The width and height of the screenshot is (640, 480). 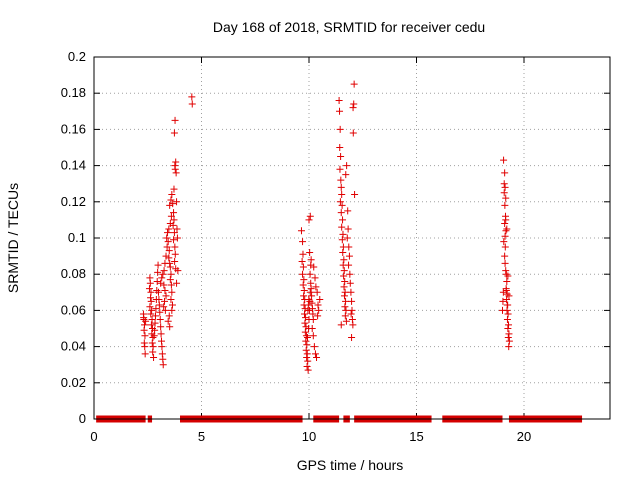 I want to click on x-tick-label: 15, so click(x=416, y=436).